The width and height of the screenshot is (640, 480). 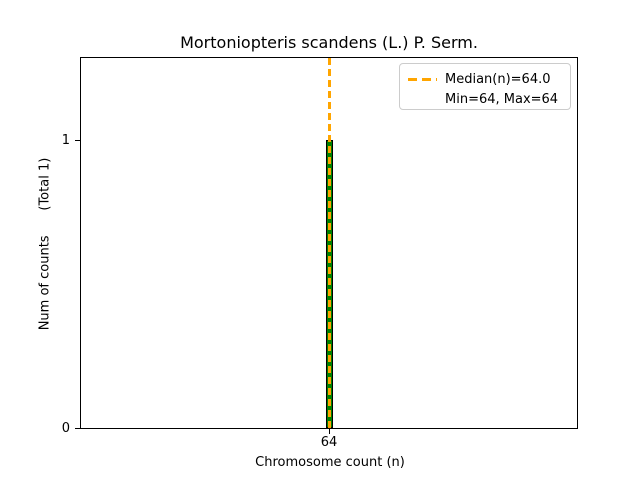 I want to click on legend: Median(n)=64.0 Min=64, Max=64, so click(x=485, y=86).